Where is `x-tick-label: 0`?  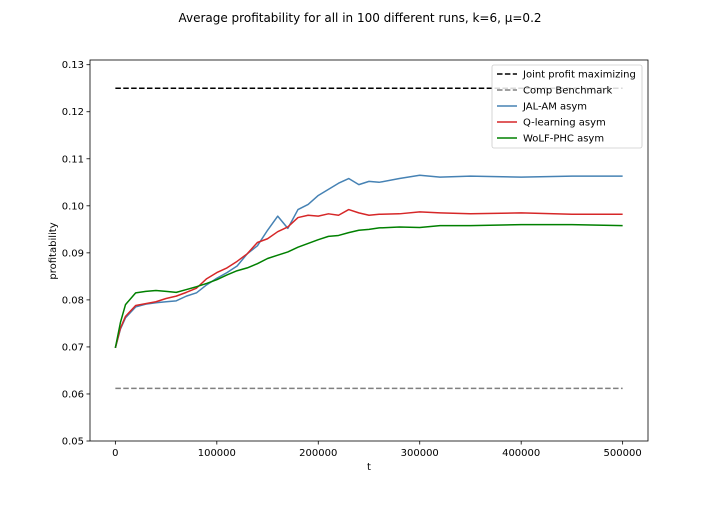 x-tick-label: 0 is located at coordinates (115, 453).